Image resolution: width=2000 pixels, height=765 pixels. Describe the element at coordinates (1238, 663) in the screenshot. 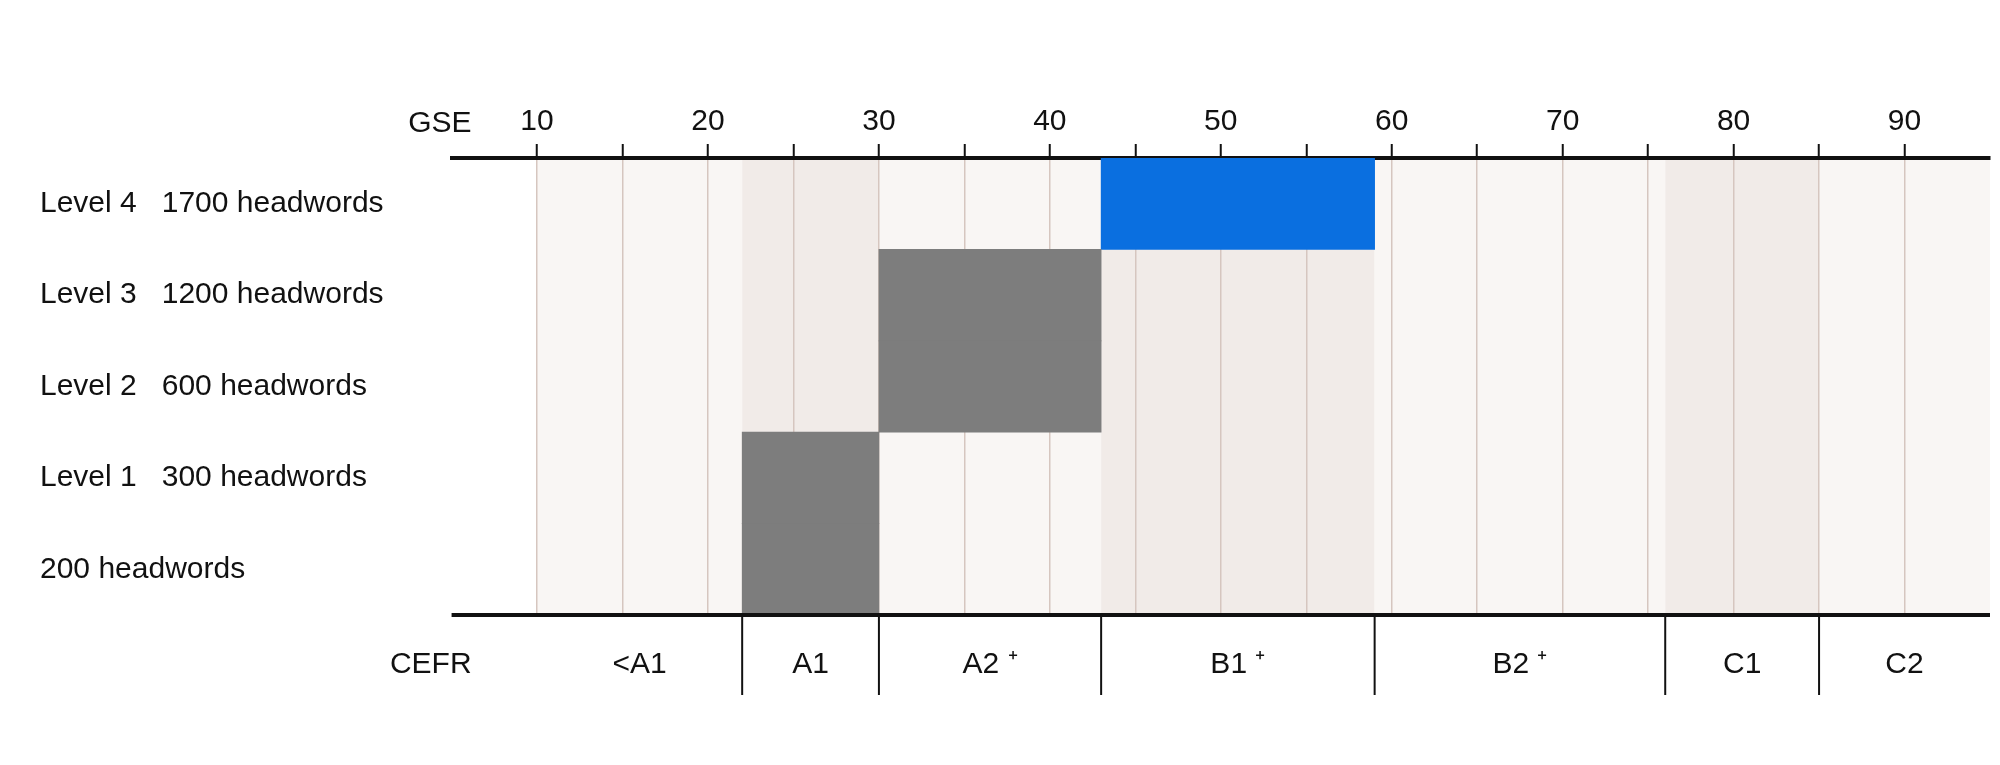

I see `band-label: B1 ⁺` at that location.